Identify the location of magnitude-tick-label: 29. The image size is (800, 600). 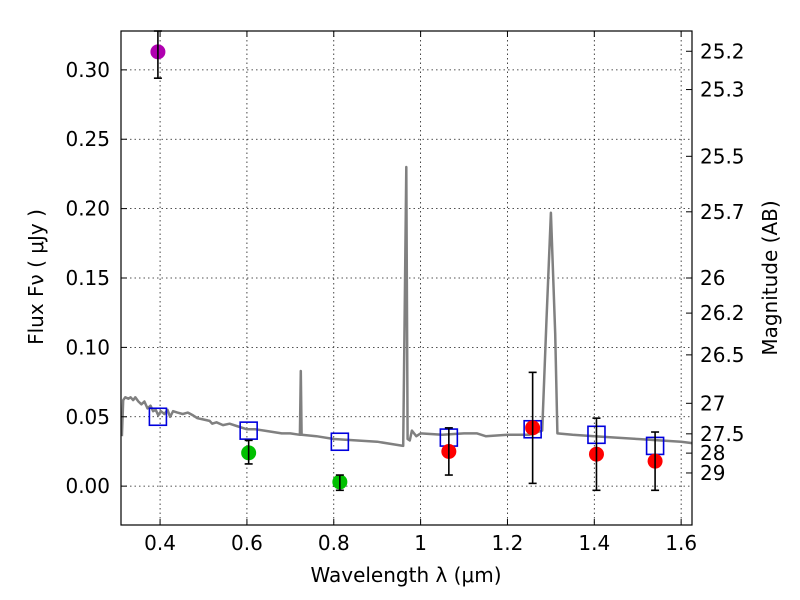
(712, 473).